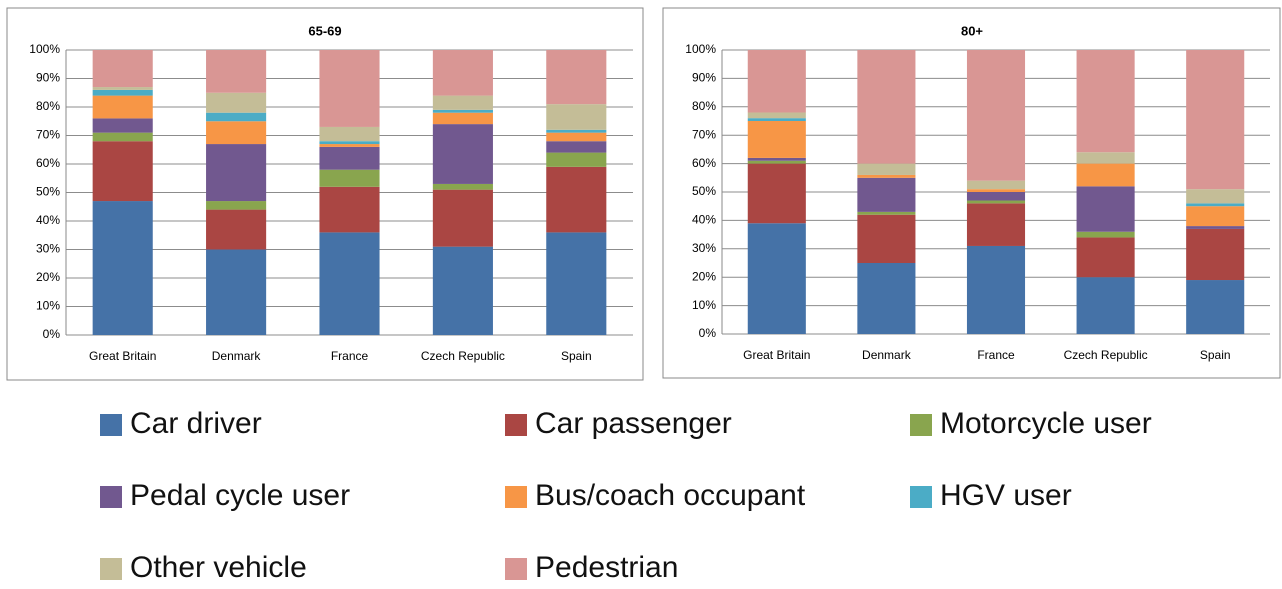 The height and width of the screenshot is (589, 1282). What do you see at coordinates (704, 220) in the screenshot?
I see `y-tick-label: 40%` at bounding box center [704, 220].